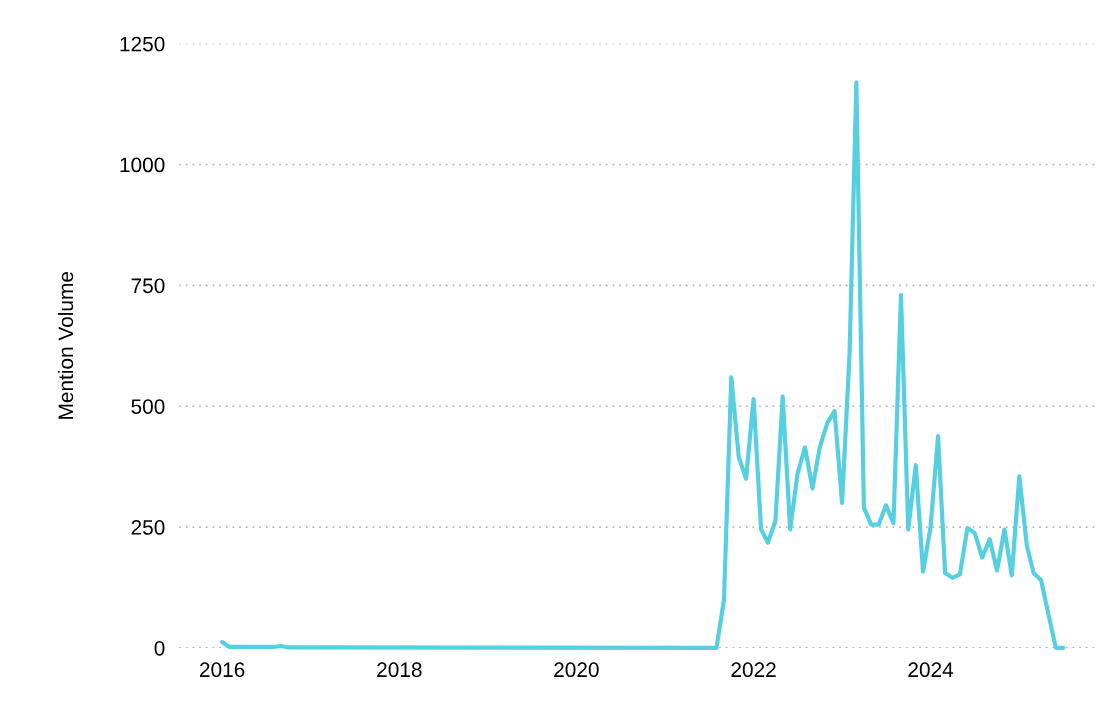  I want to click on x-tick-label: 2022, so click(753, 670).